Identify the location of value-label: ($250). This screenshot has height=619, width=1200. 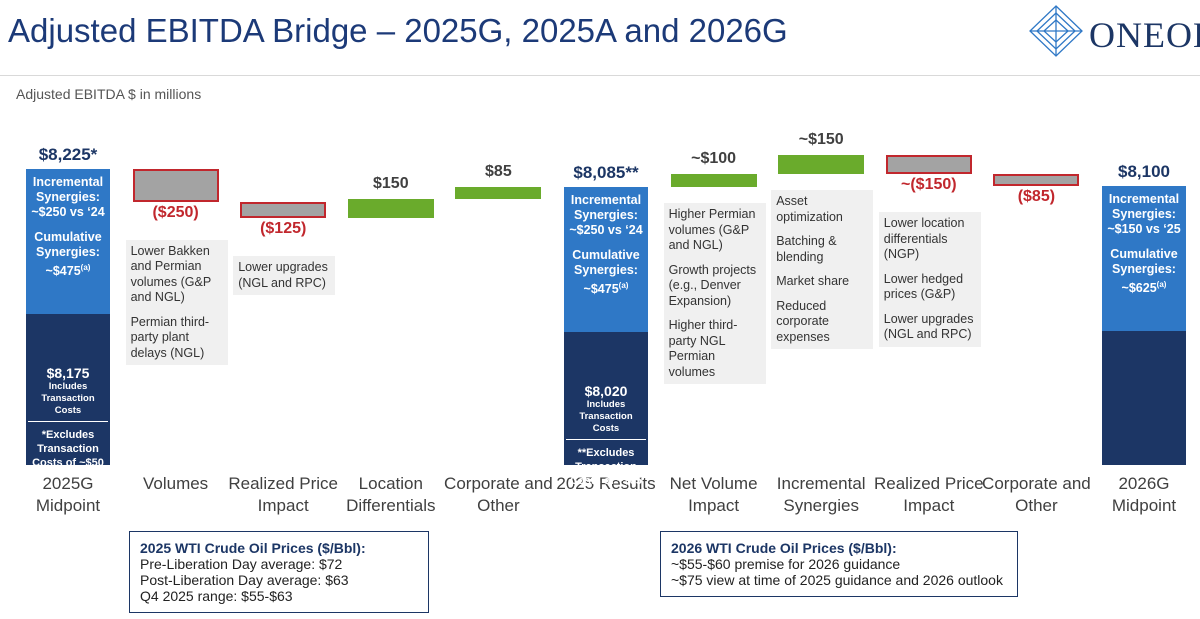
(175, 212).